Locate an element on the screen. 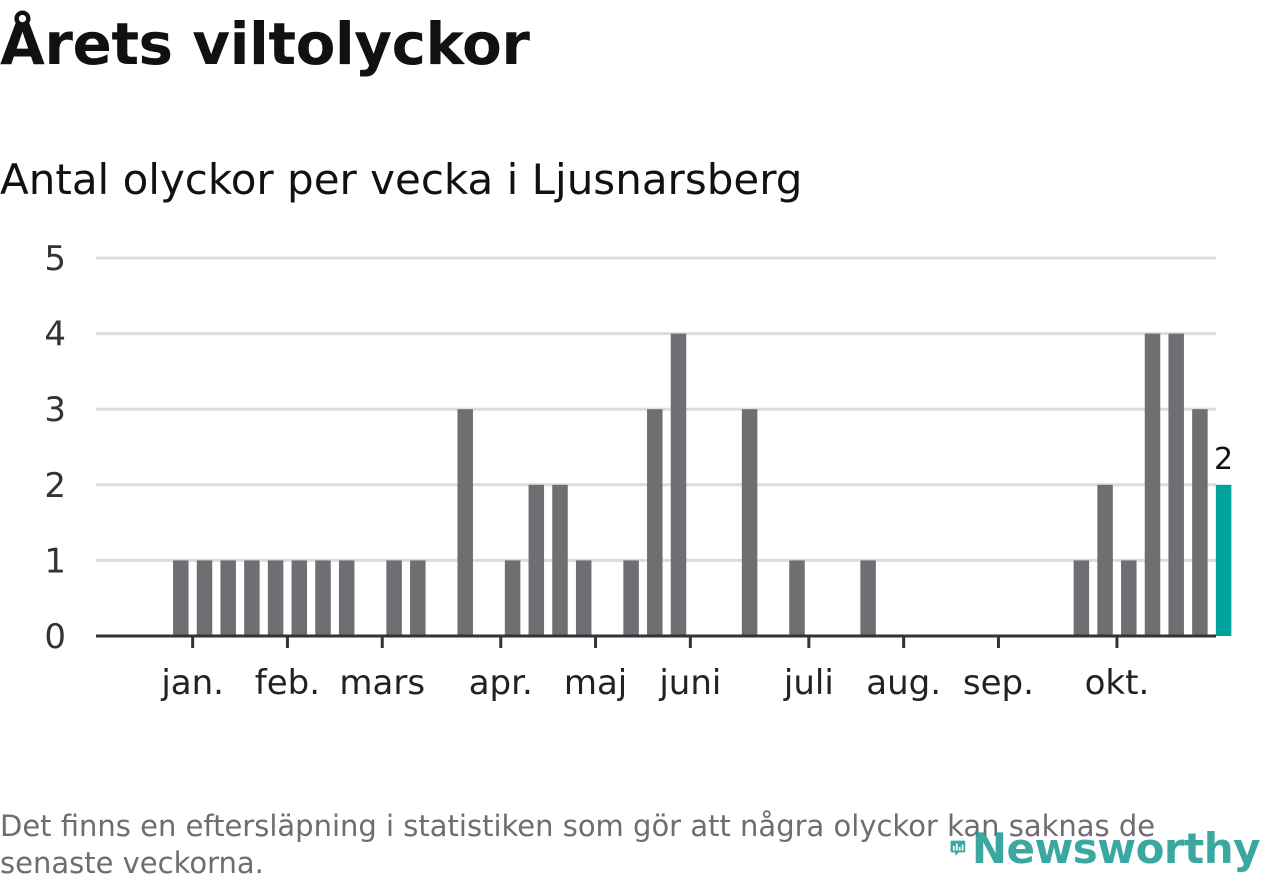  y-axis-ticks: 0 1 2 3 4 5 is located at coordinates (55, 448).